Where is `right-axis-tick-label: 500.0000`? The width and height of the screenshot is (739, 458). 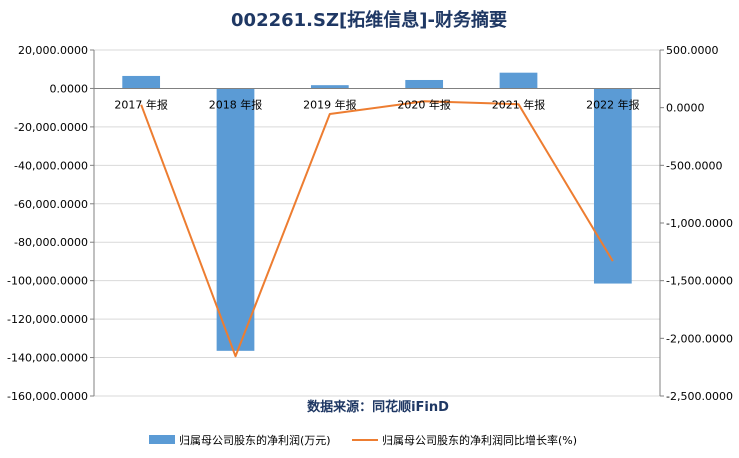 right-axis-tick-label: 500.0000 is located at coordinates (692, 50).